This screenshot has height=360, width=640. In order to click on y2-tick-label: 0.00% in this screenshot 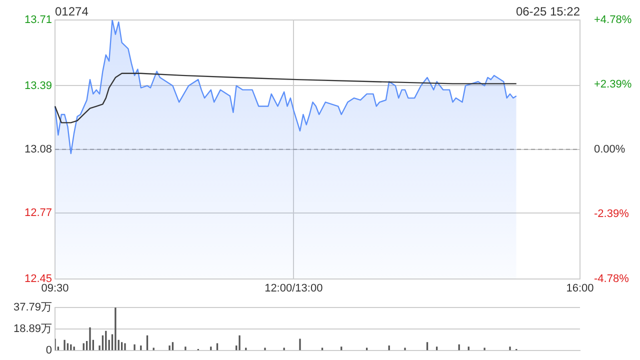, I will do `click(610, 149)`.